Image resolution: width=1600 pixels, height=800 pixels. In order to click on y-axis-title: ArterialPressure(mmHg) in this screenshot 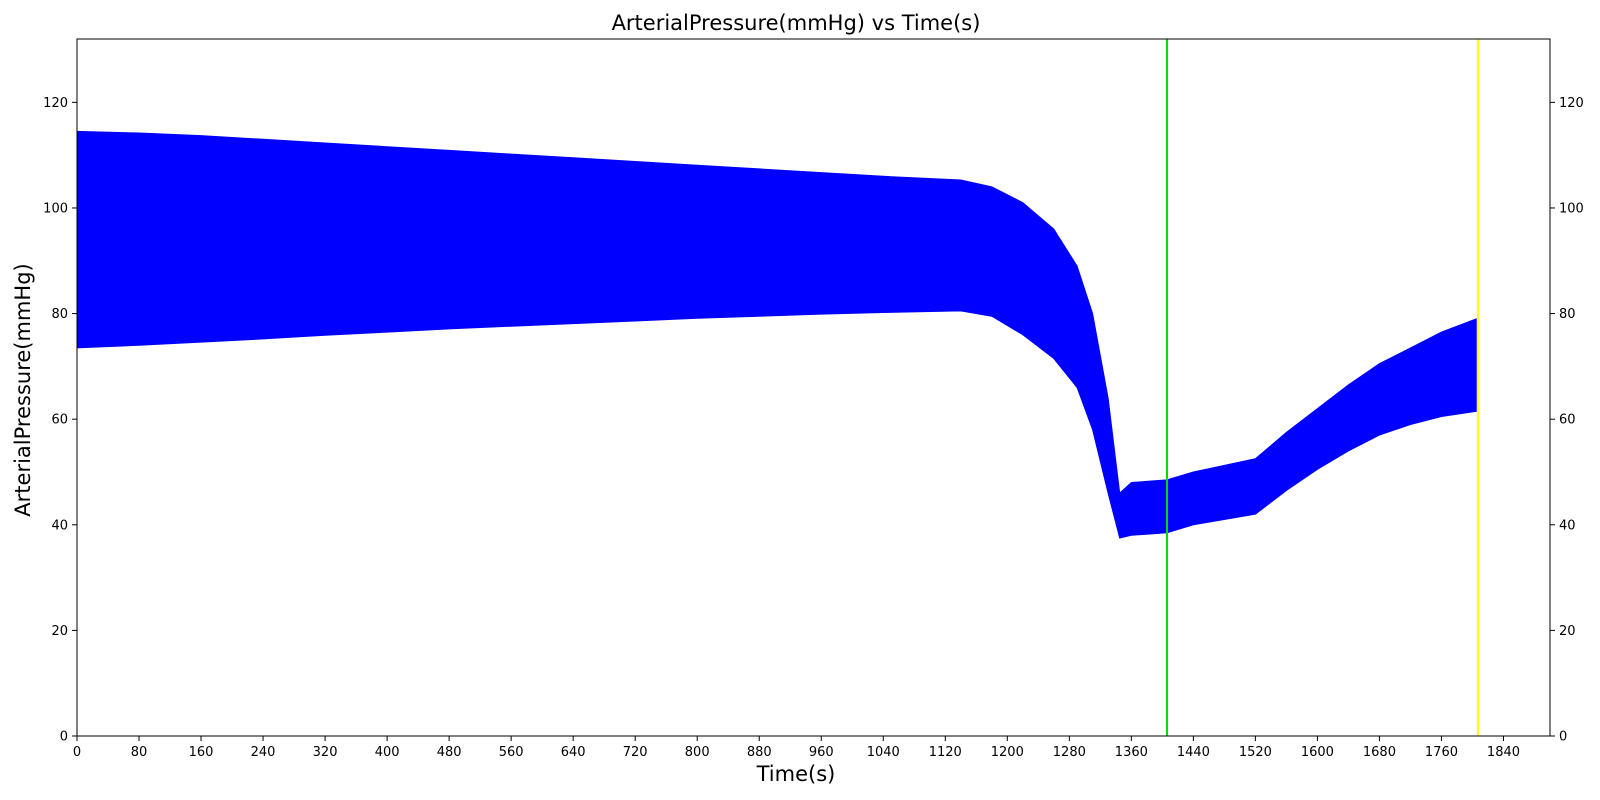, I will do `click(23, 389)`.